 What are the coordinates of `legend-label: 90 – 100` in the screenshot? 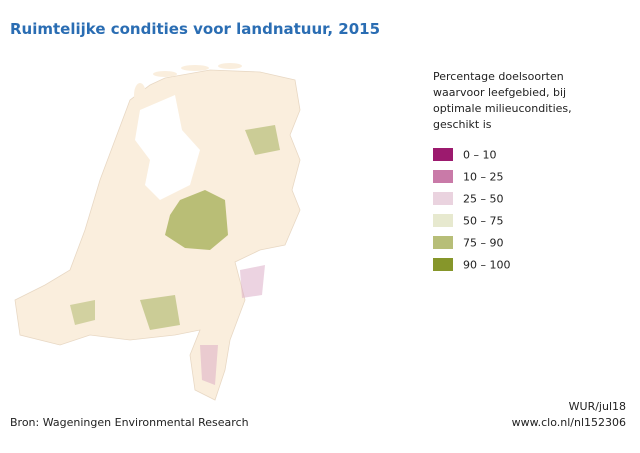 It's located at (487, 265).